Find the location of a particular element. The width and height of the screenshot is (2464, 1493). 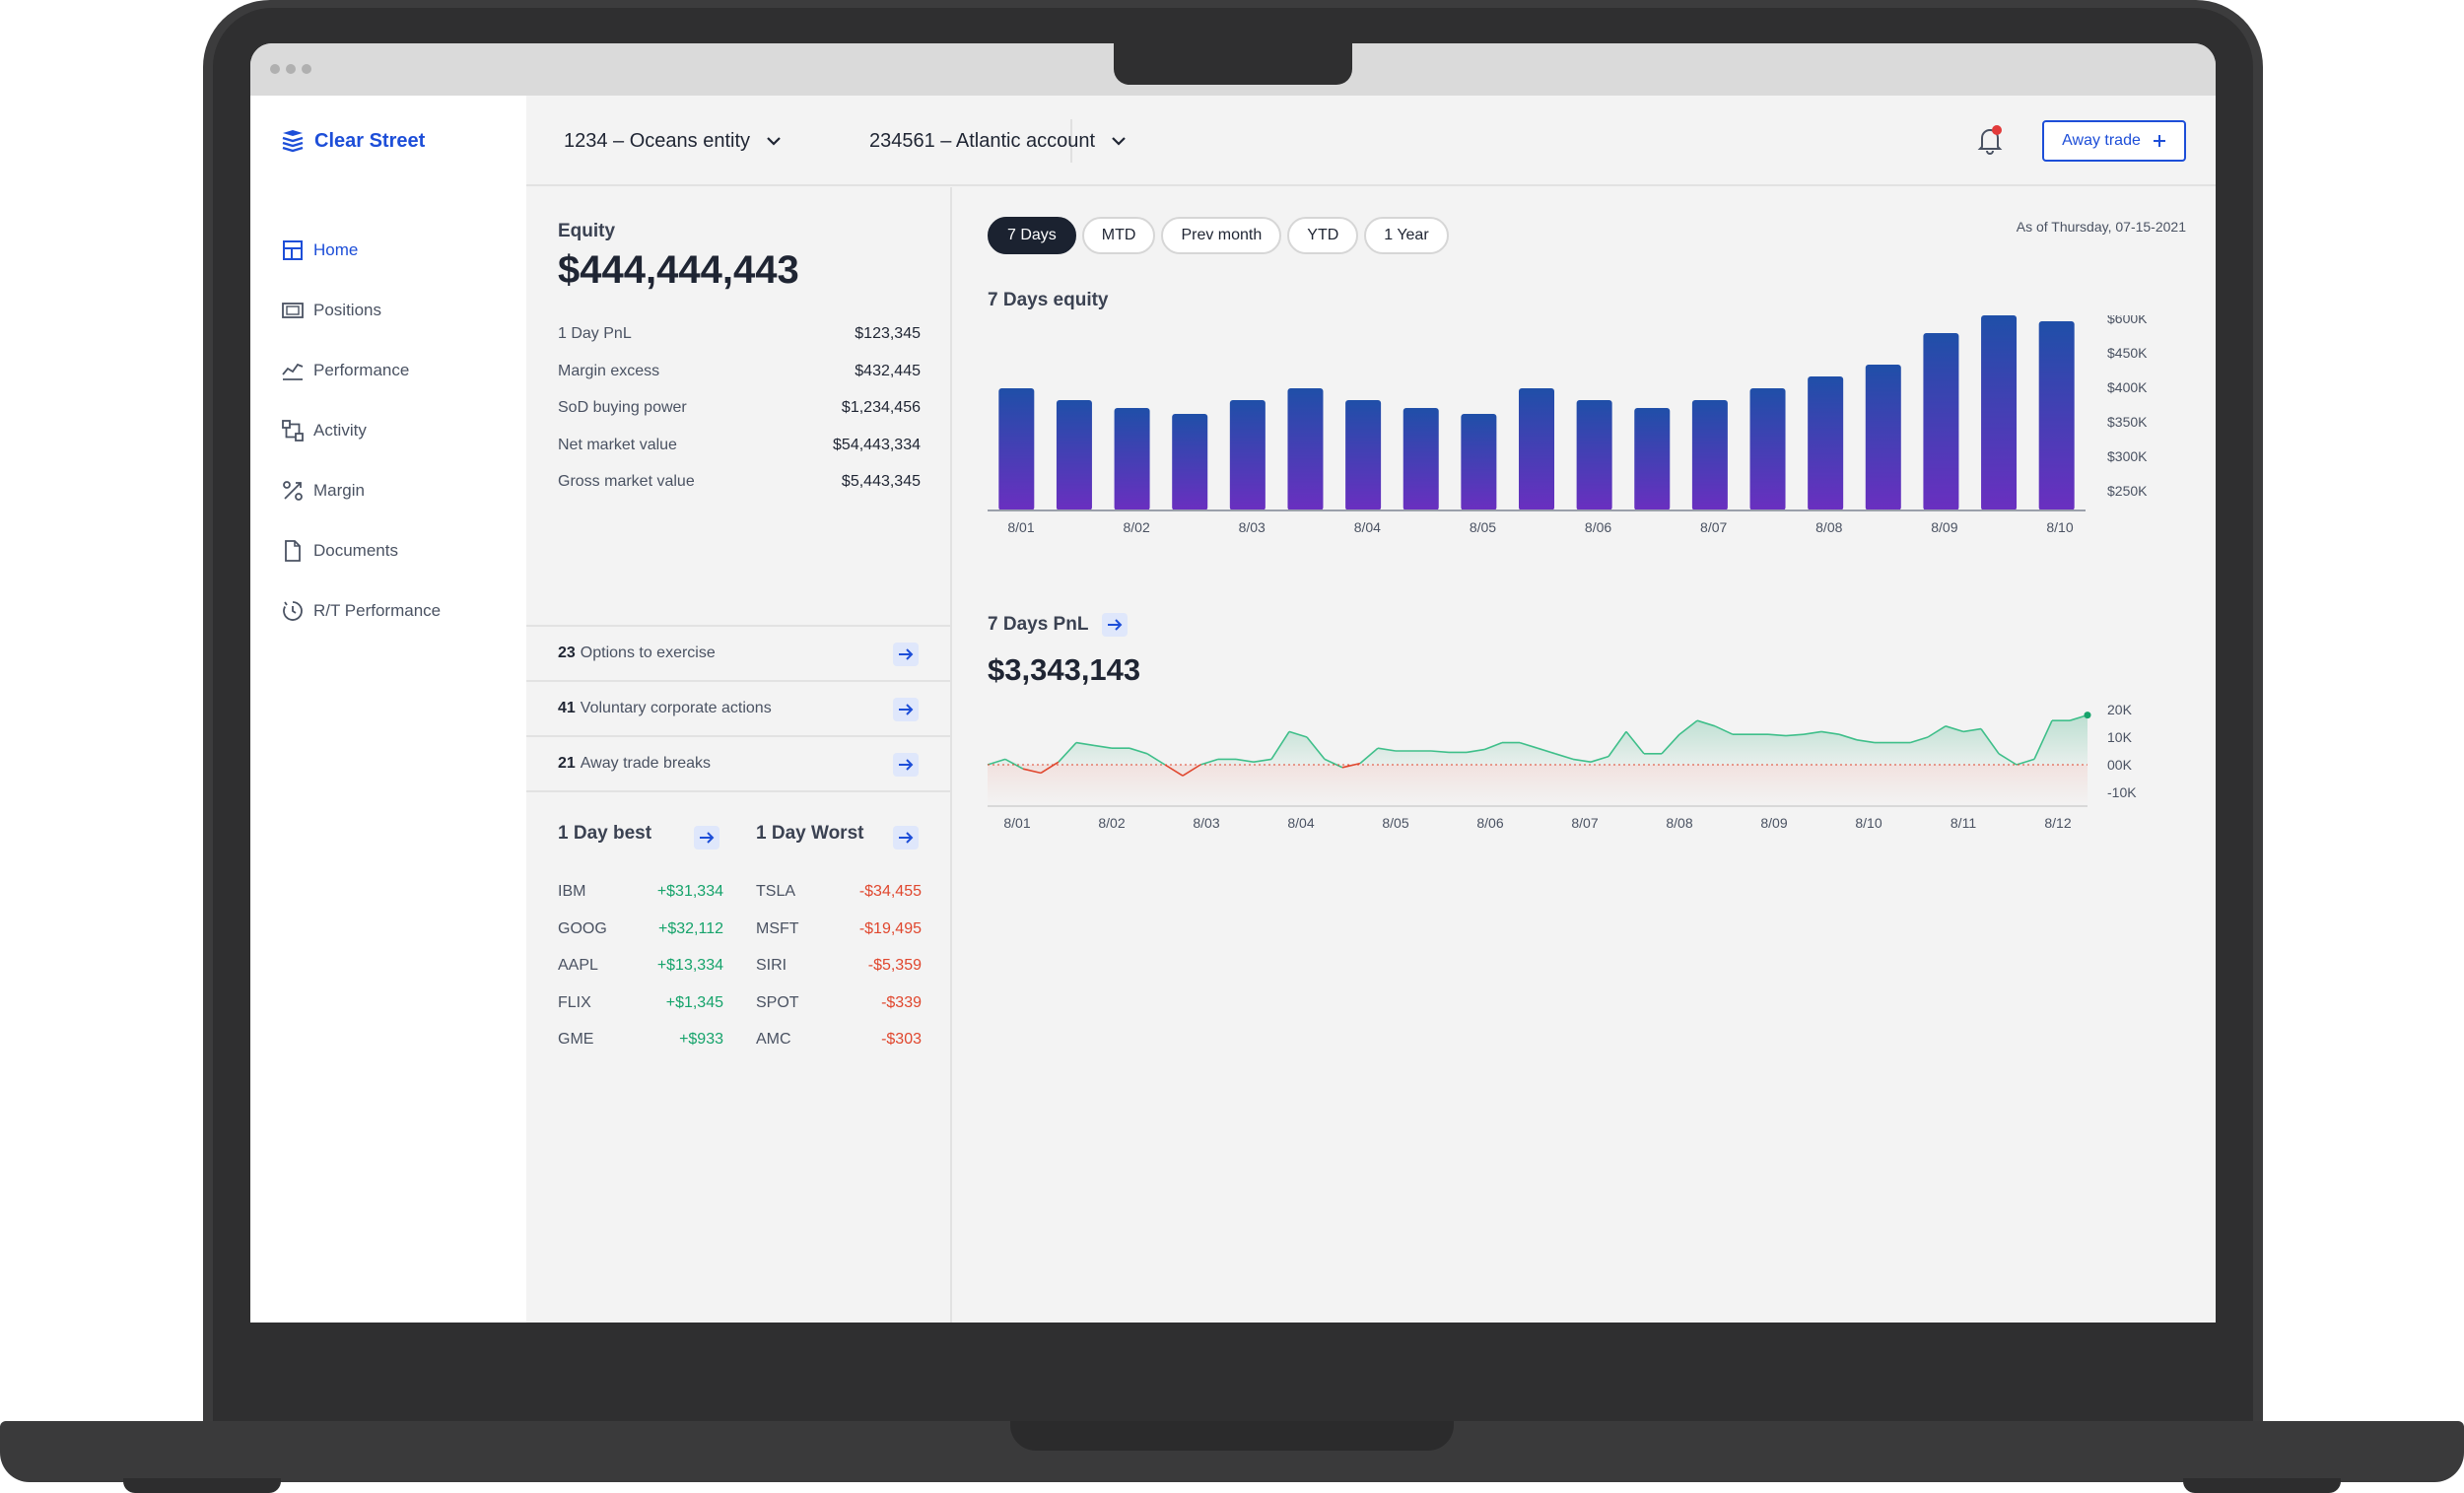

pnl-value: -$303 is located at coordinates (901, 1040).